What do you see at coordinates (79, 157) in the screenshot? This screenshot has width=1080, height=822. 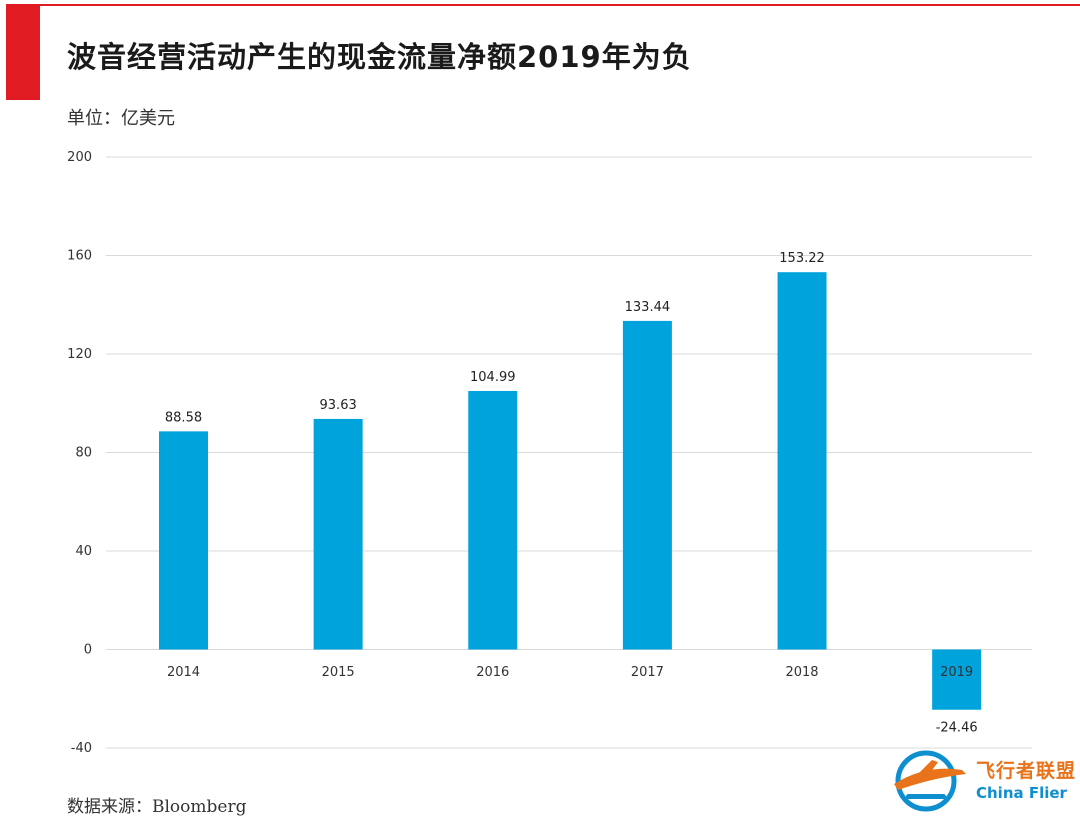 I see `y-tick-label: 200` at bounding box center [79, 157].